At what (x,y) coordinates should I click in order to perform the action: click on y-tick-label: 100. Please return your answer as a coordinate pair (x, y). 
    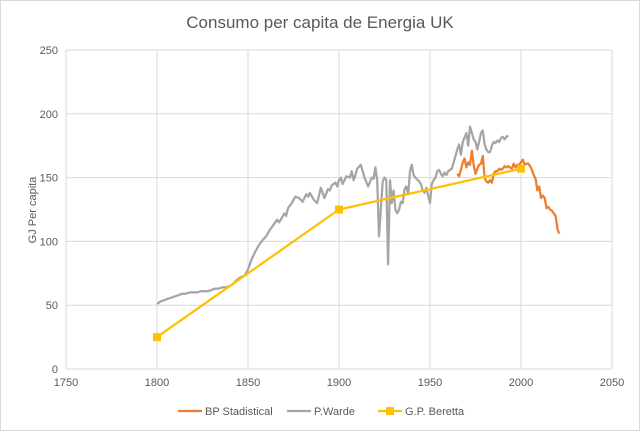
    Looking at the image, I should click on (49, 242).